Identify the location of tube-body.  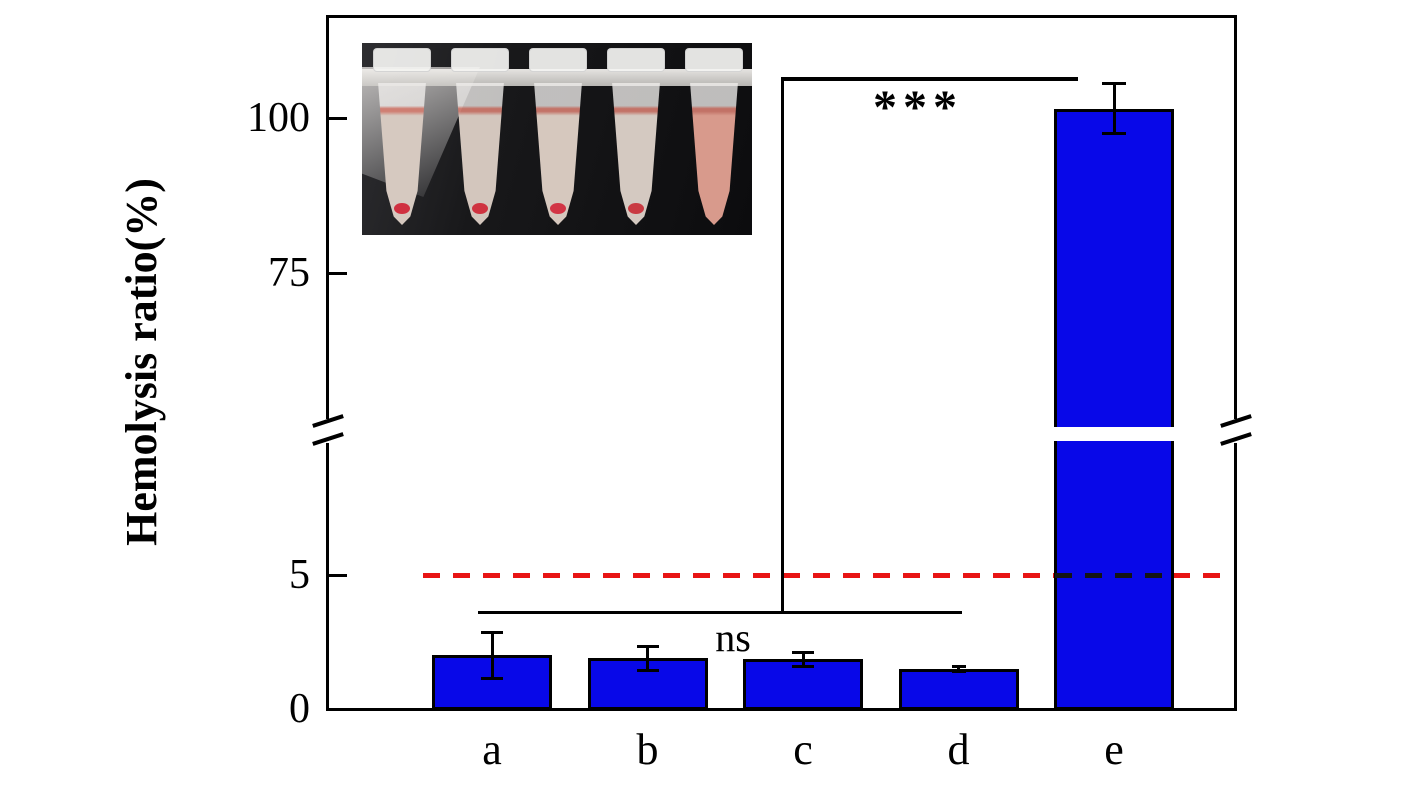
(714, 154).